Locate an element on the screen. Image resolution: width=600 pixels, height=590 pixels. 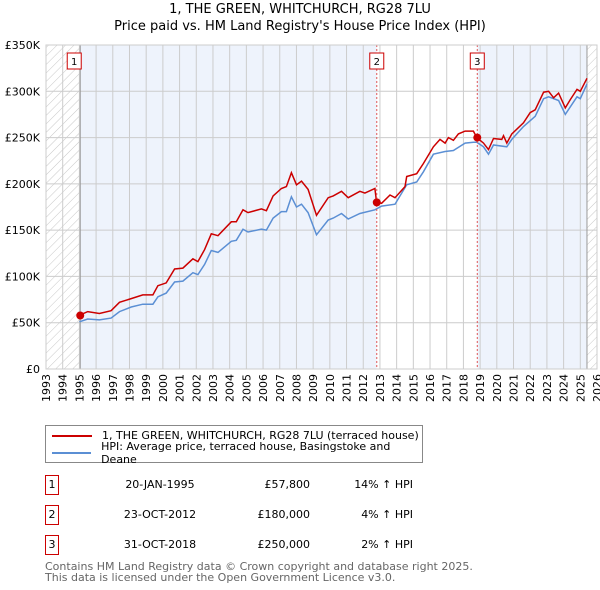
x-tick-label: 1996 is located at coordinates (96, 388).